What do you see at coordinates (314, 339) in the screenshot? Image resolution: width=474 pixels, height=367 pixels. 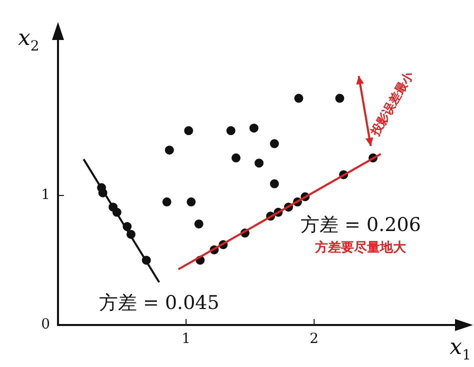 I see `x-tick-label: 2` at bounding box center [314, 339].